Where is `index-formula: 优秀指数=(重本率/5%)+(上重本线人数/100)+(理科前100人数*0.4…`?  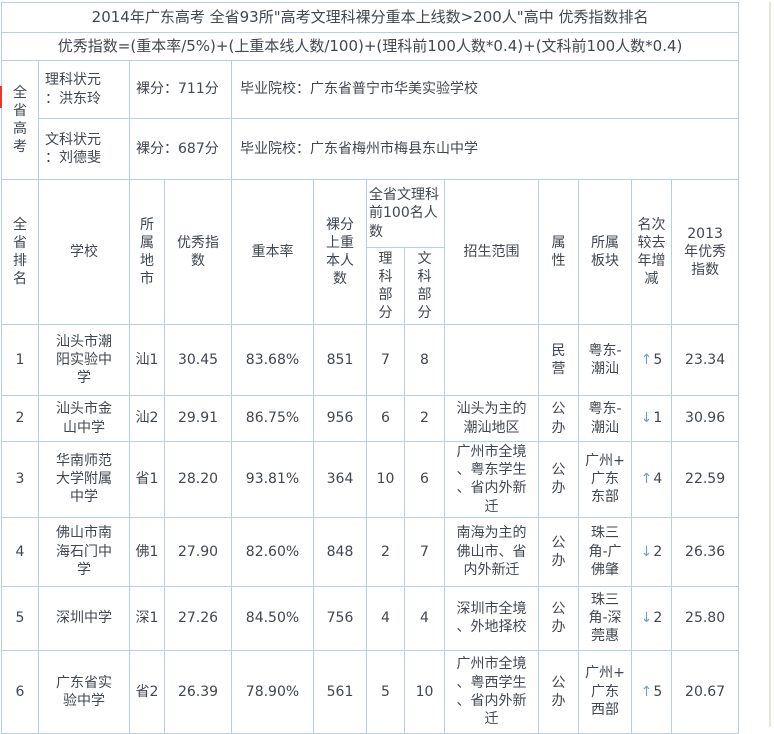
index-formula: 优秀指数=(重本率/5%)+(上重本线人数/100)+(理科前100人数*0.4… is located at coordinates (370, 46).